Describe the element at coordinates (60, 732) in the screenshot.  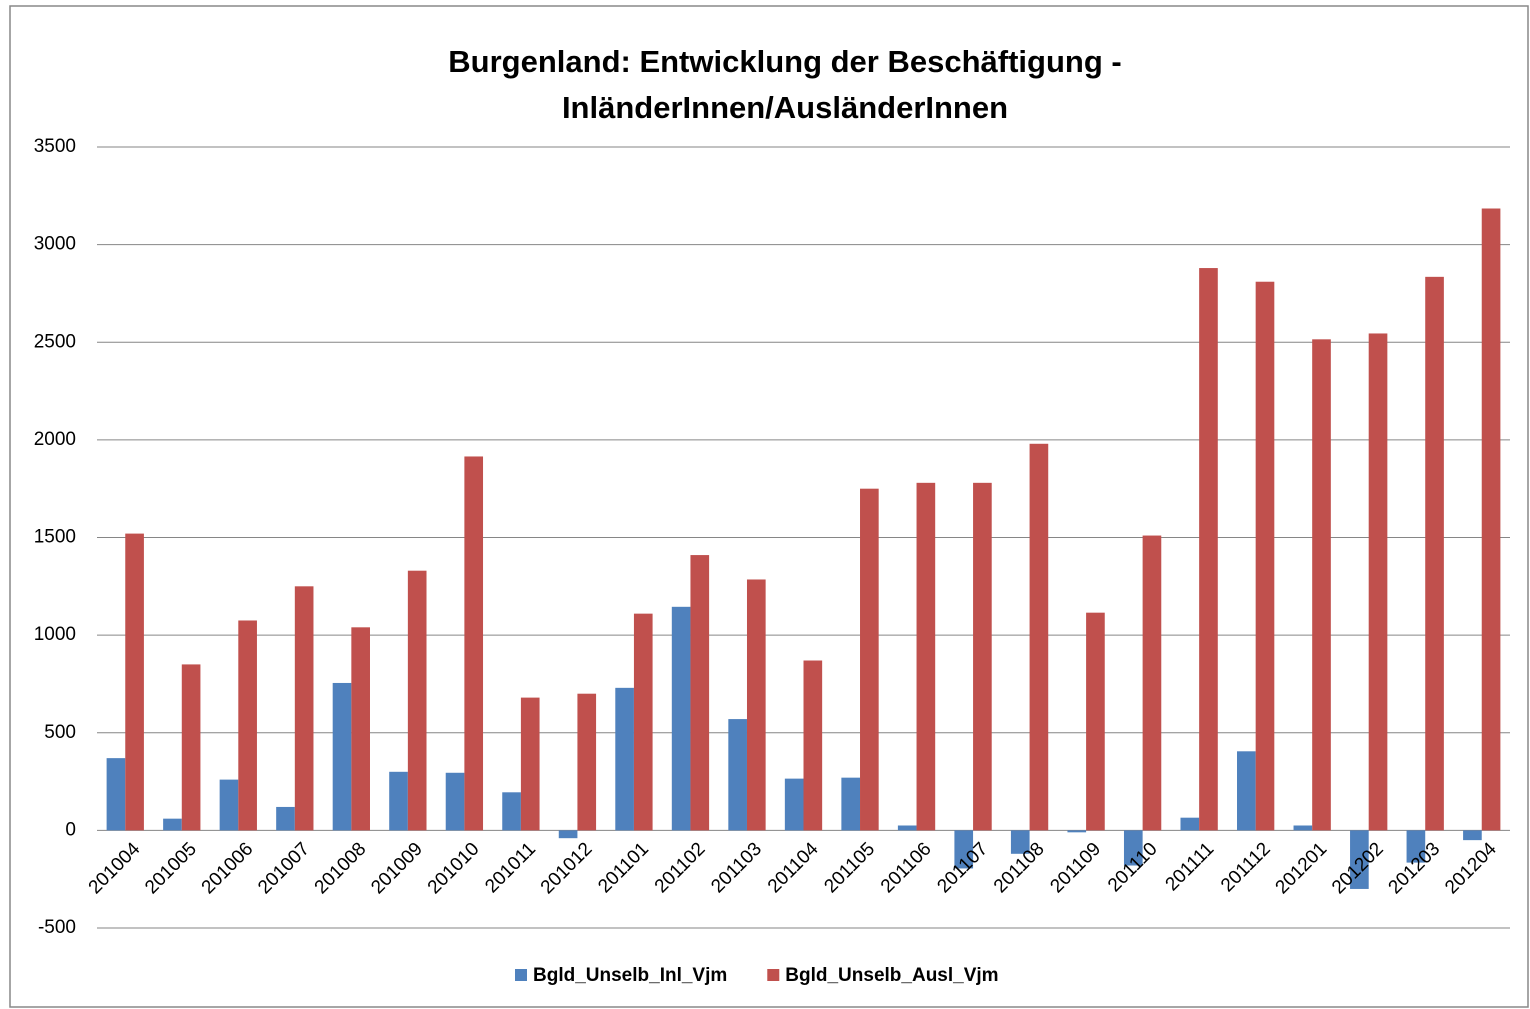
I see `y-tick-label: 500` at that location.